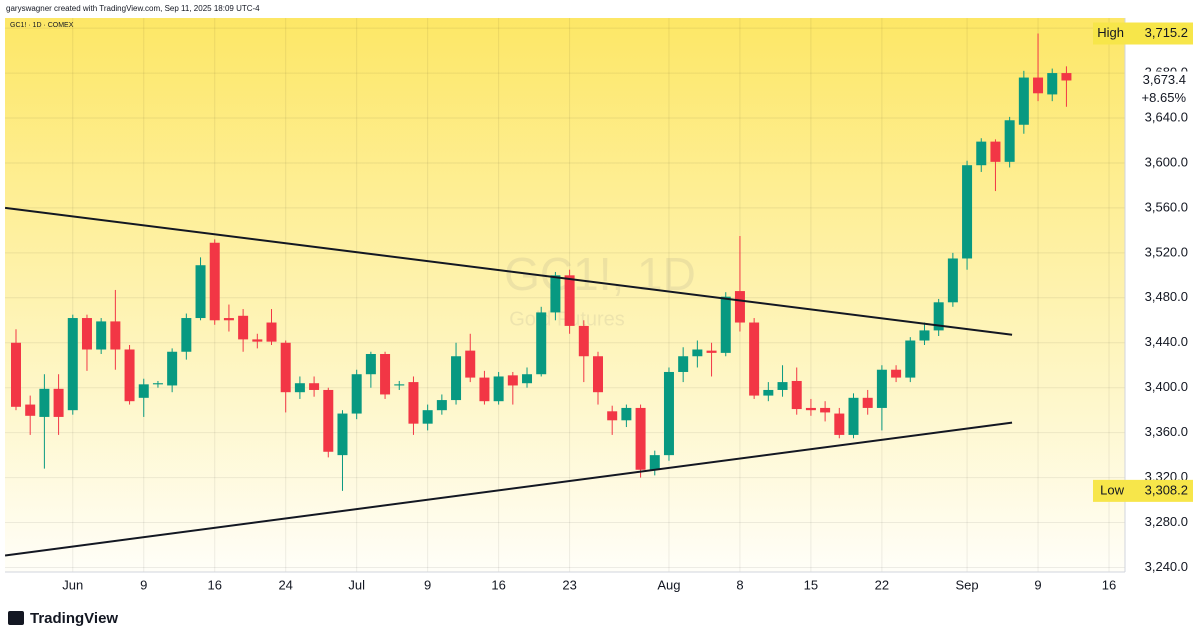  Describe the element at coordinates (1166, 386) in the screenshot. I see `y-tick-label: 3,400.0` at that location.